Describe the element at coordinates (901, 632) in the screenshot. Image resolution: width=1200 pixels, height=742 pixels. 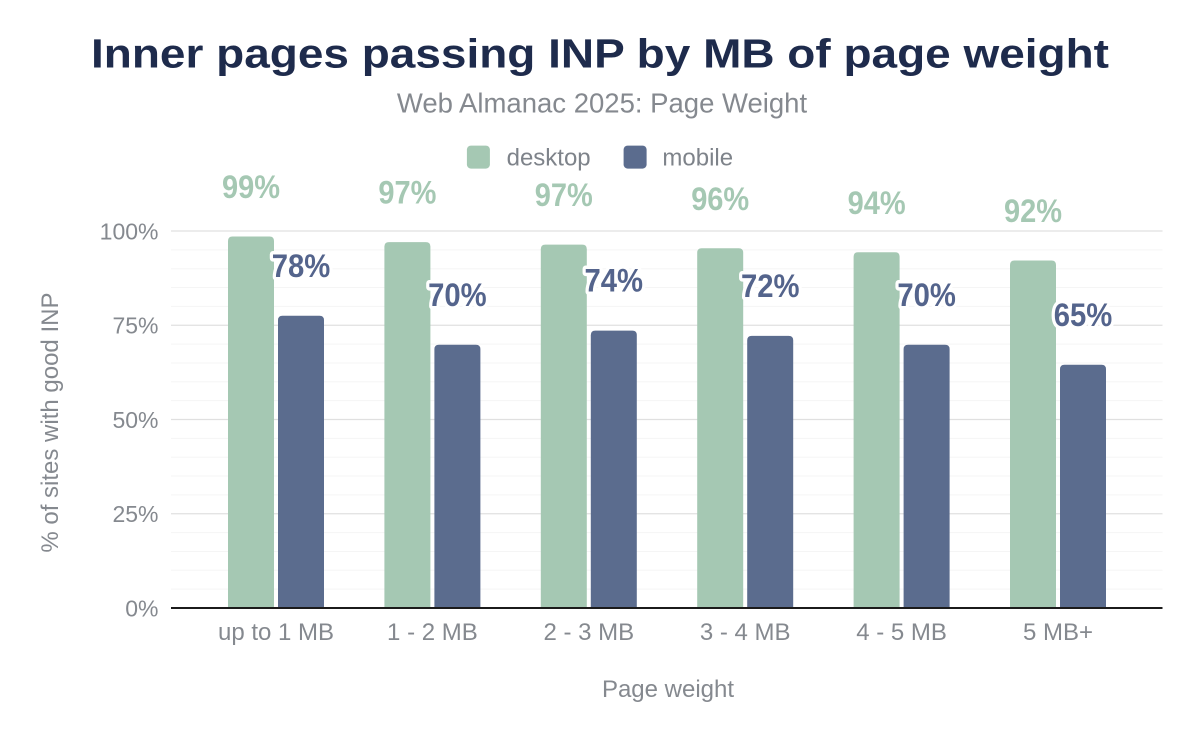
I see `svg-text: 4 - 5 MB` at that location.